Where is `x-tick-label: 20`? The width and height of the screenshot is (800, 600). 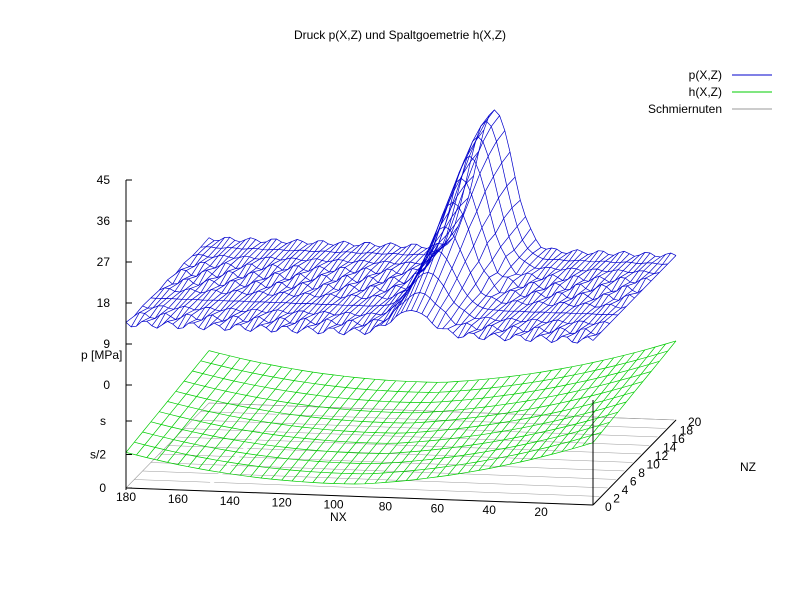 x-tick-label: 20 is located at coordinates (541, 512).